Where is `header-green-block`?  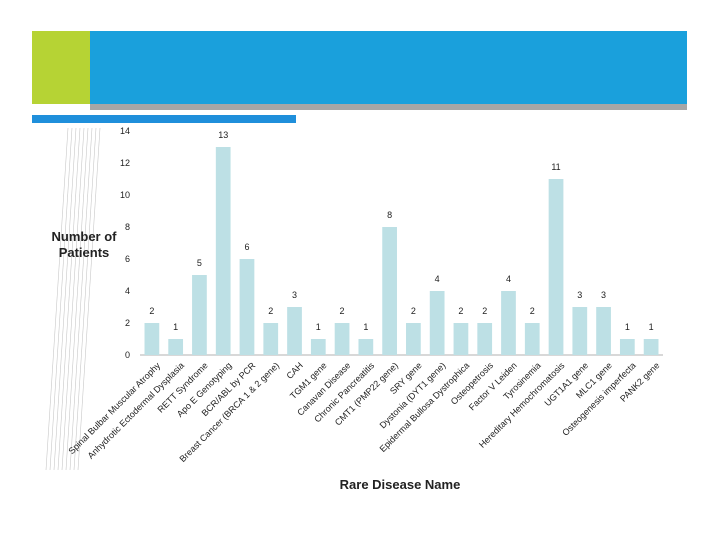 header-green-block is located at coordinates (62, 67).